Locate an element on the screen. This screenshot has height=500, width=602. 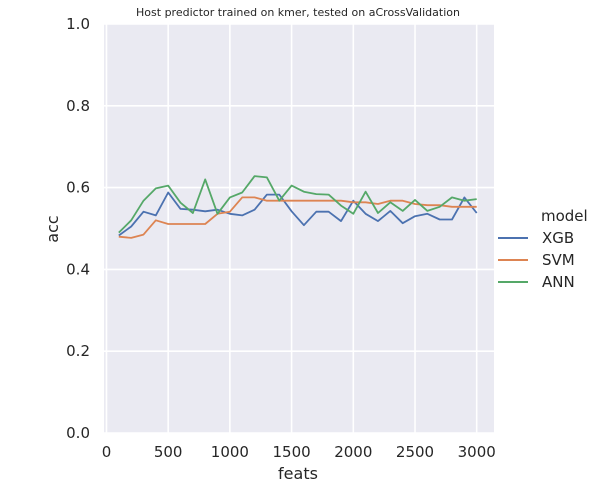
y-tick-labels: 0.0 0.2 0.4 0.6 0.8 1.0 is located at coordinates (78, 228).